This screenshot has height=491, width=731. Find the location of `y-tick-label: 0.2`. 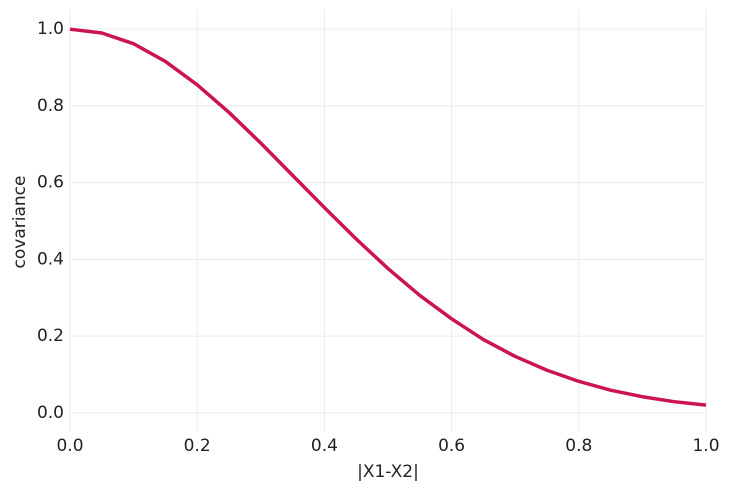

y-tick-label: 0.2 is located at coordinates (50, 336).